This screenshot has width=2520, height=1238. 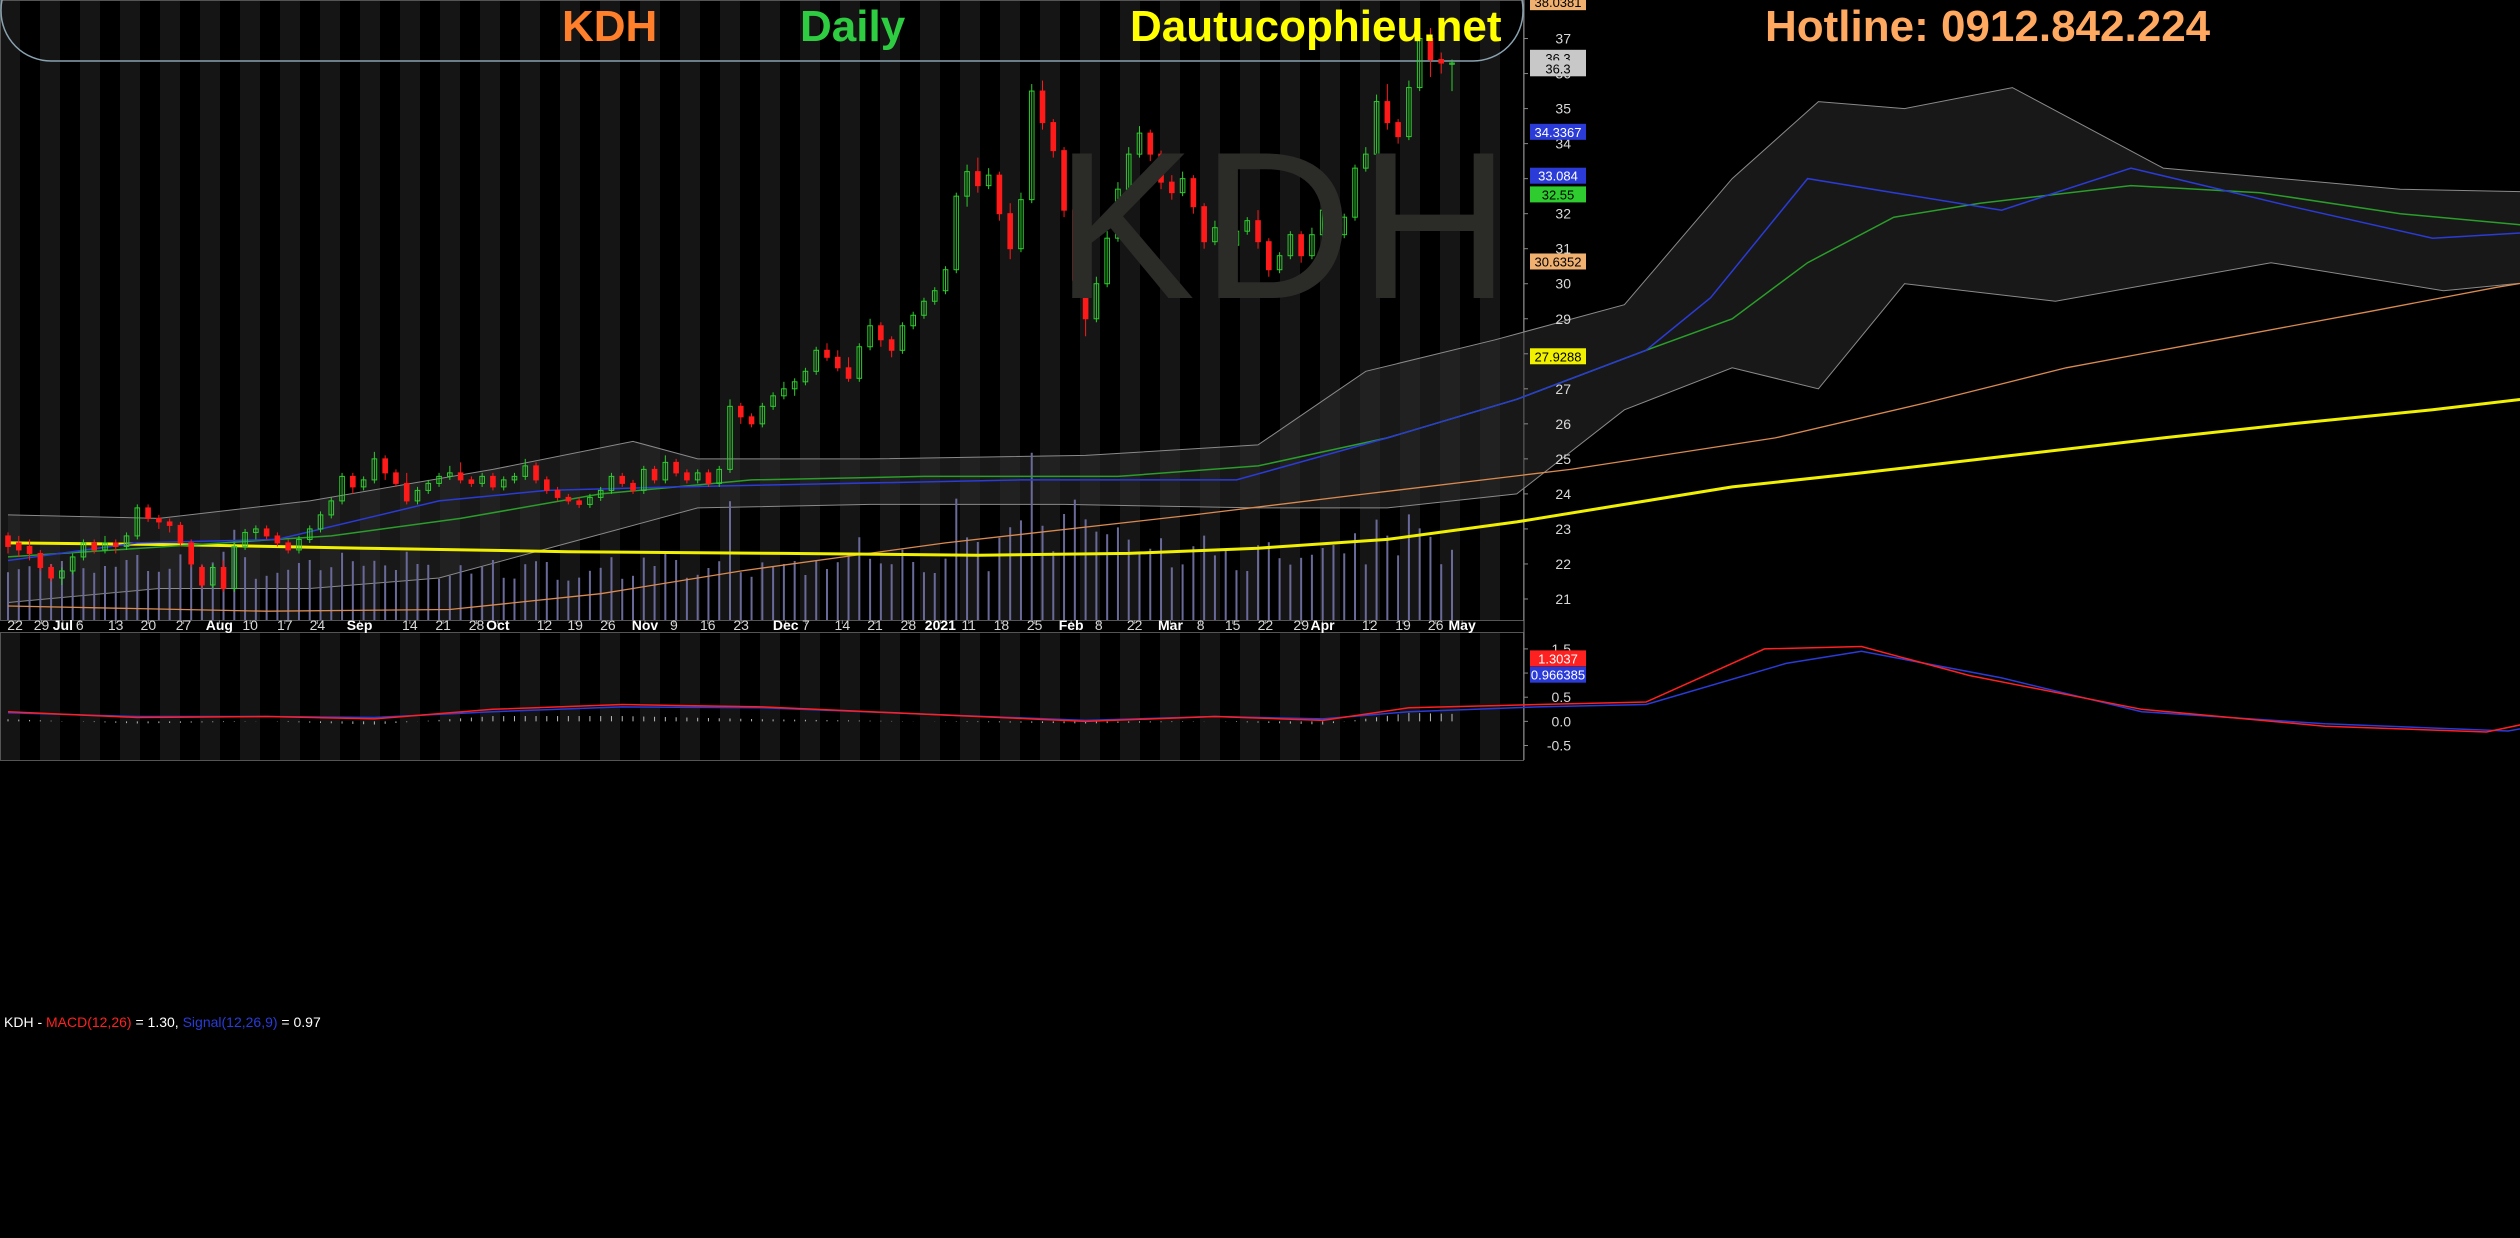 What do you see at coordinates (443, 625) in the screenshot?
I see `x-tick-label: 21` at bounding box center [443, 625].